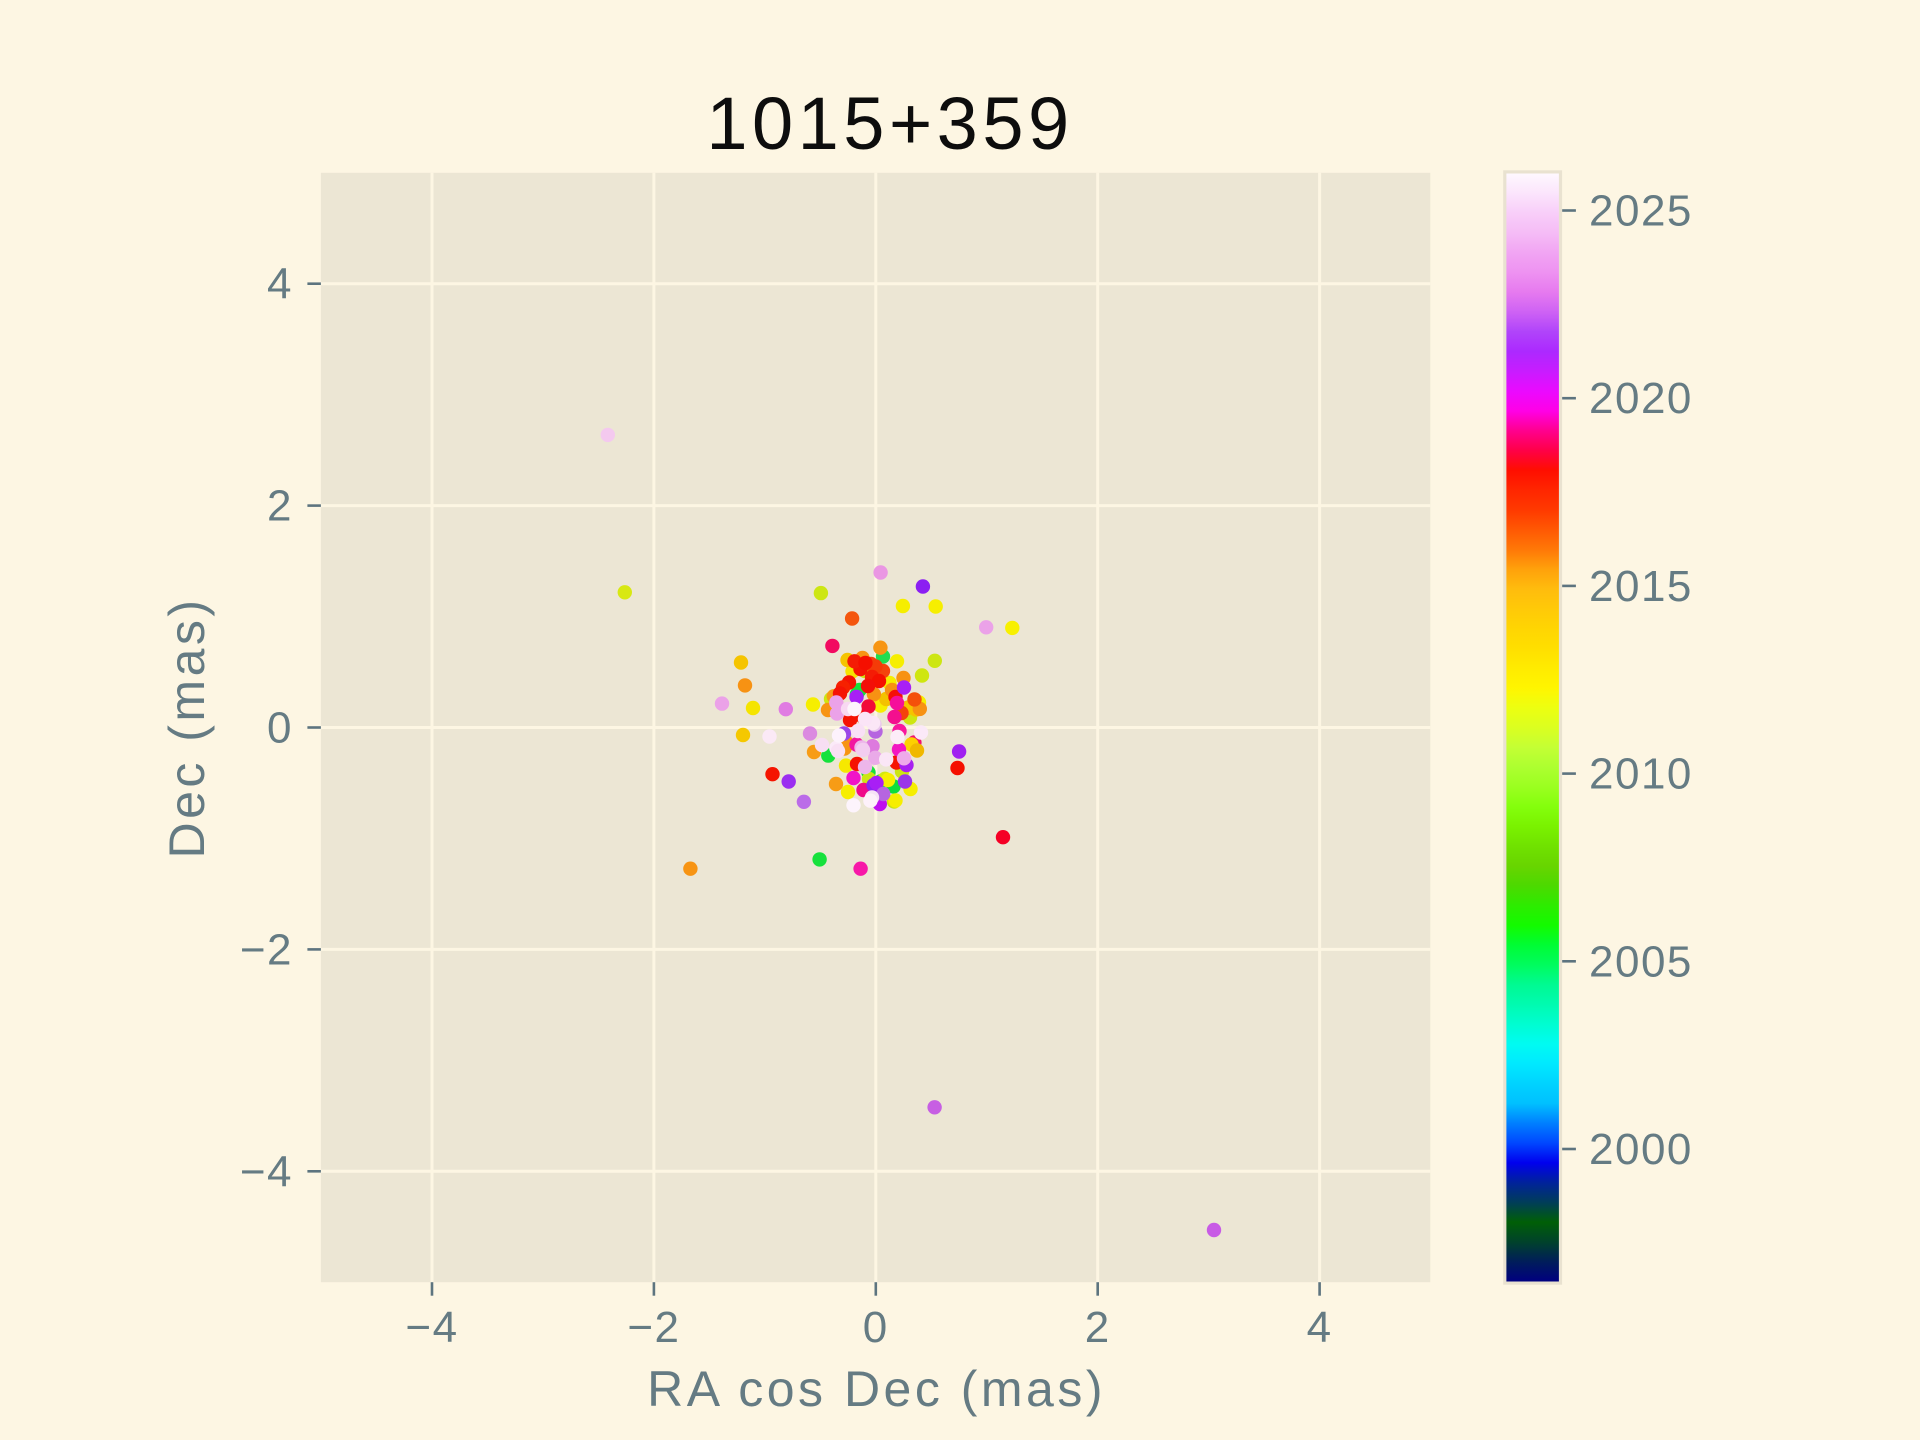 Image resolution: width=1920 pixels, height=1440 pixels. Describe the element at coordinates (1641, 586) in the screenshot. I see `svg-text: 2015` at that location.